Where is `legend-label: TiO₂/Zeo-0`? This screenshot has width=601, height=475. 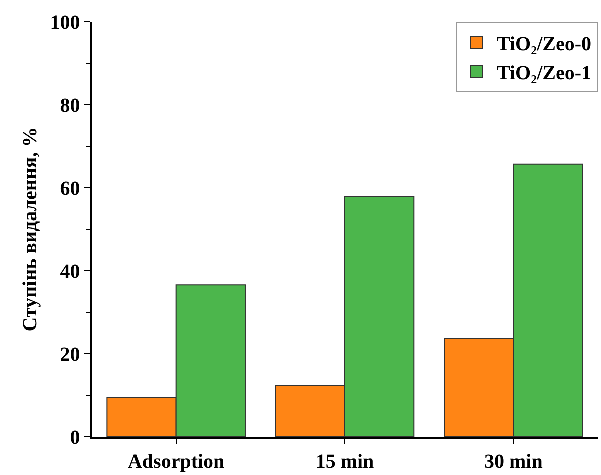 legend-label: TiO₂/Zeo-0 is located at coordinates (544, 44).